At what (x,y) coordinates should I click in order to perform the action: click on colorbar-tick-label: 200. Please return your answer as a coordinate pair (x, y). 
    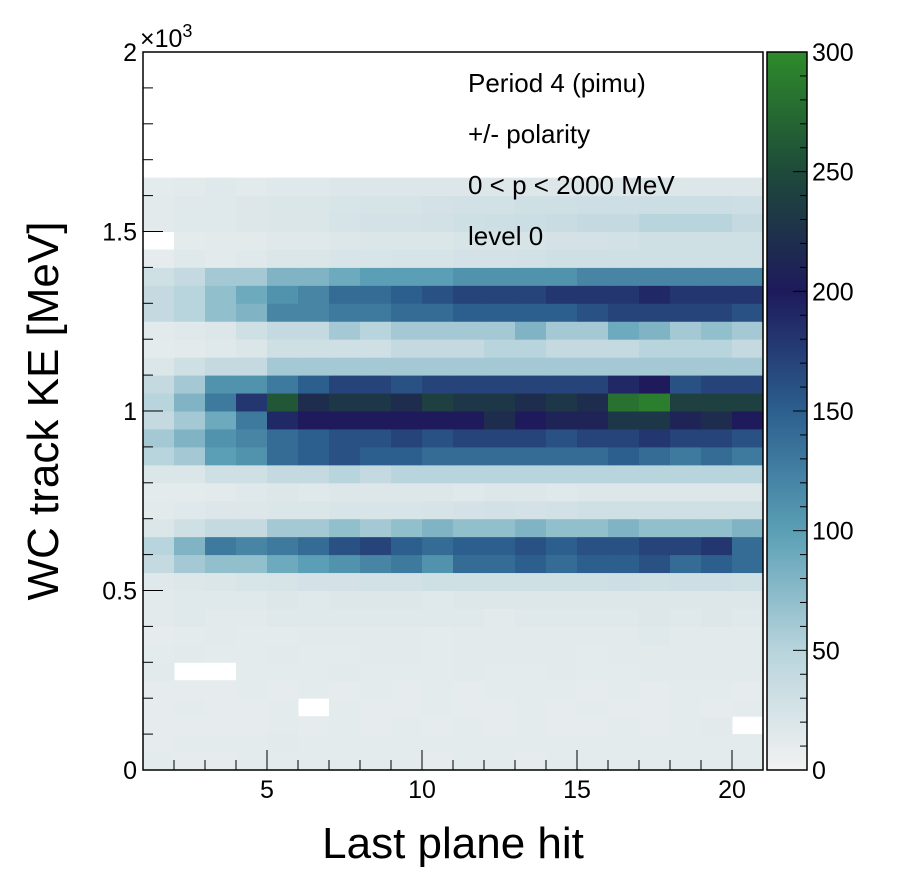
    Looking at the image, I should click on (833, 292).